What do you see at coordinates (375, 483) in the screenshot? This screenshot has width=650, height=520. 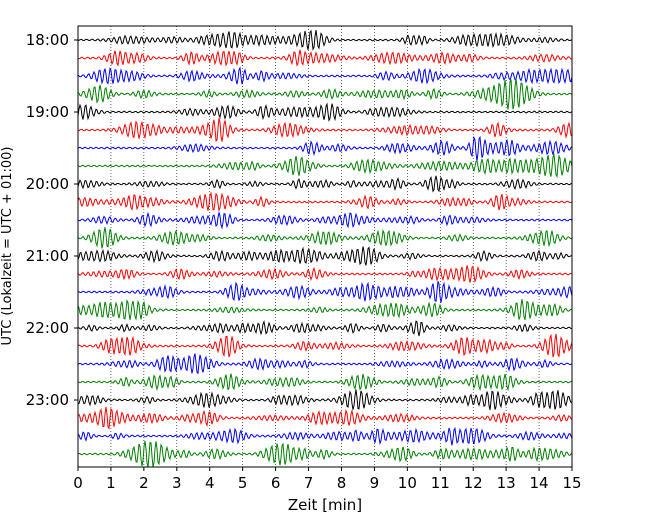 I see `x-tick-label: 9` at bounding box center [375, 483].